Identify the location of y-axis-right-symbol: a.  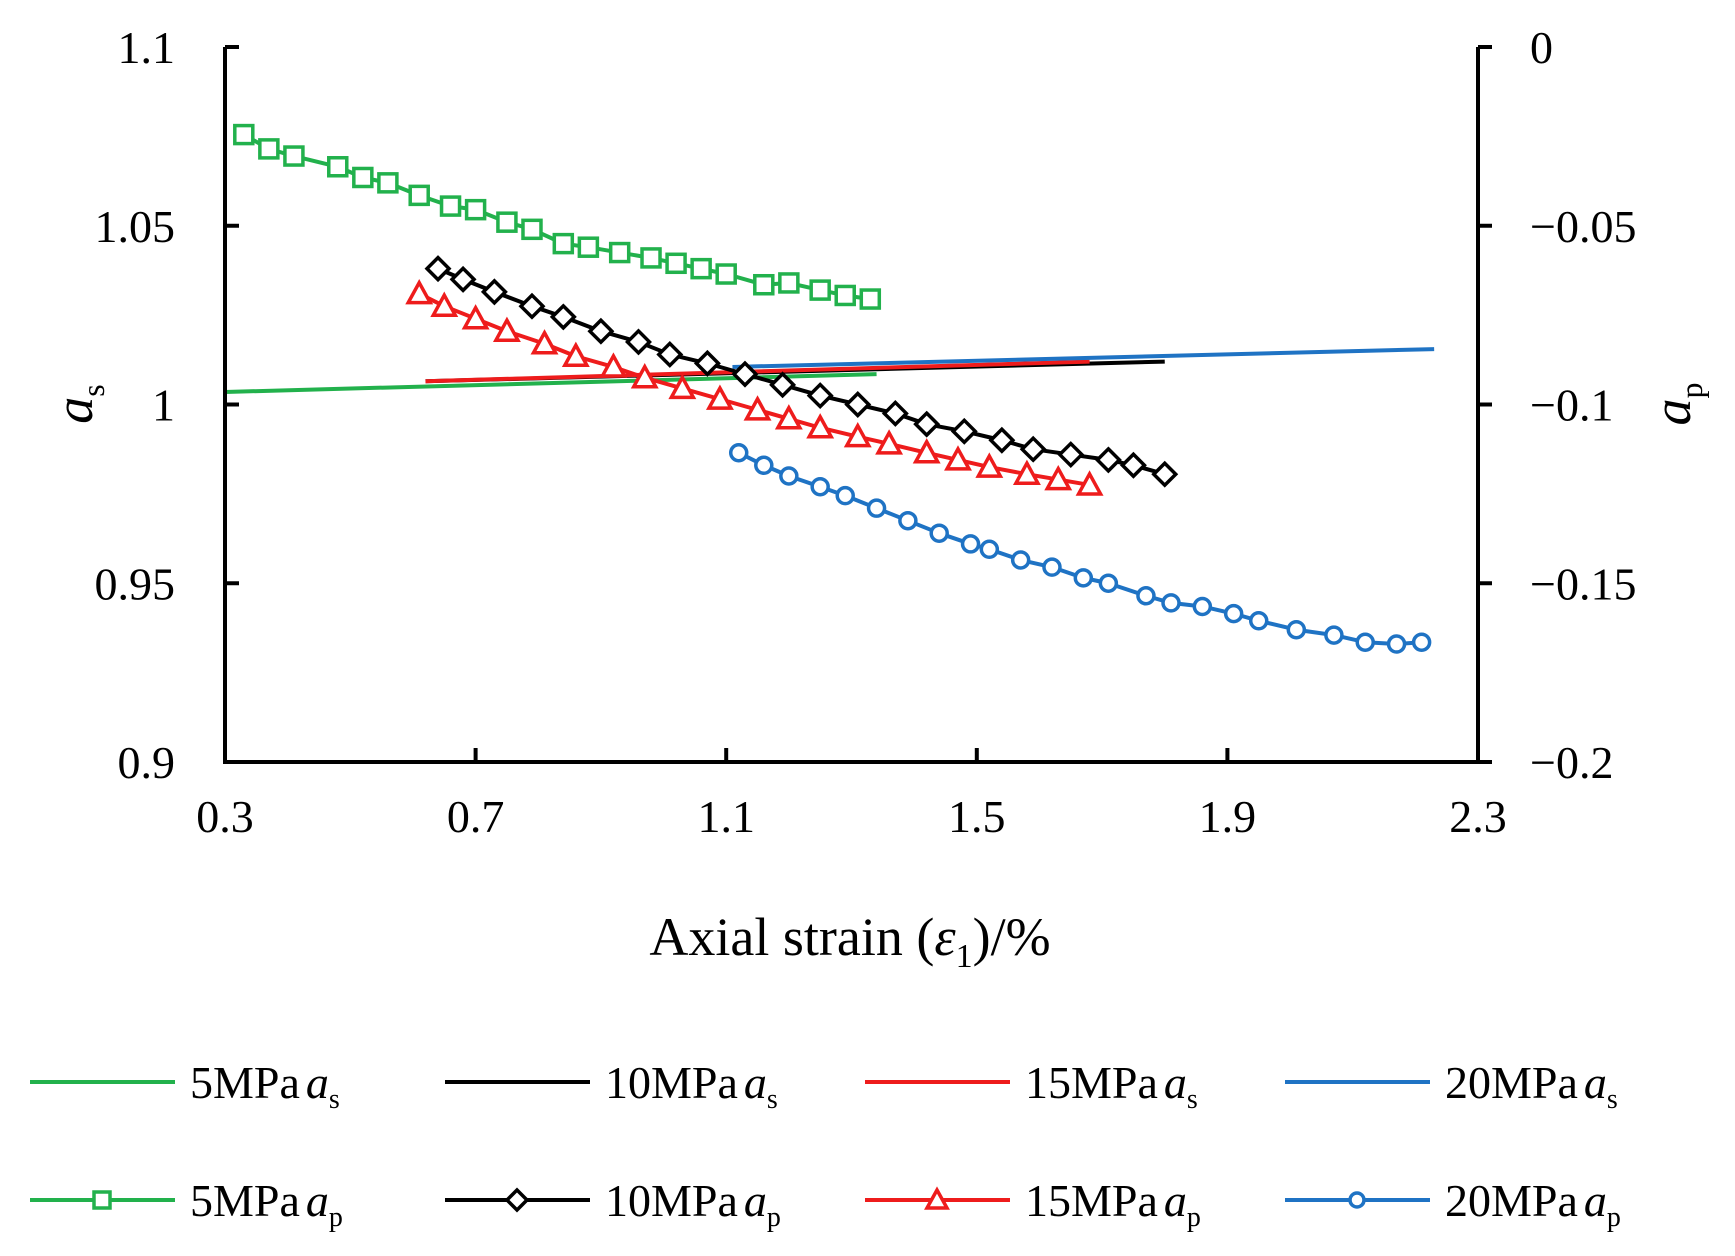
(1672, 412).